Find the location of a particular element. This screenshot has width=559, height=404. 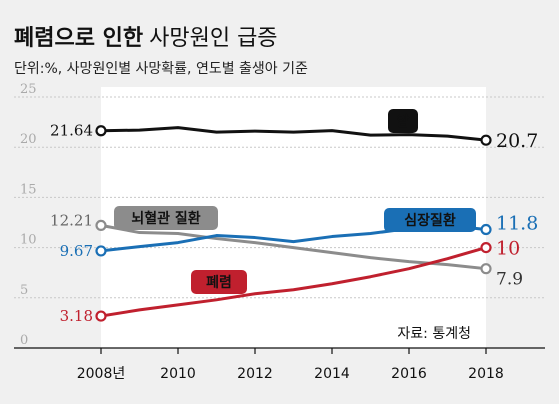

series-name-label: 암 is located at coordinates (403, 121).